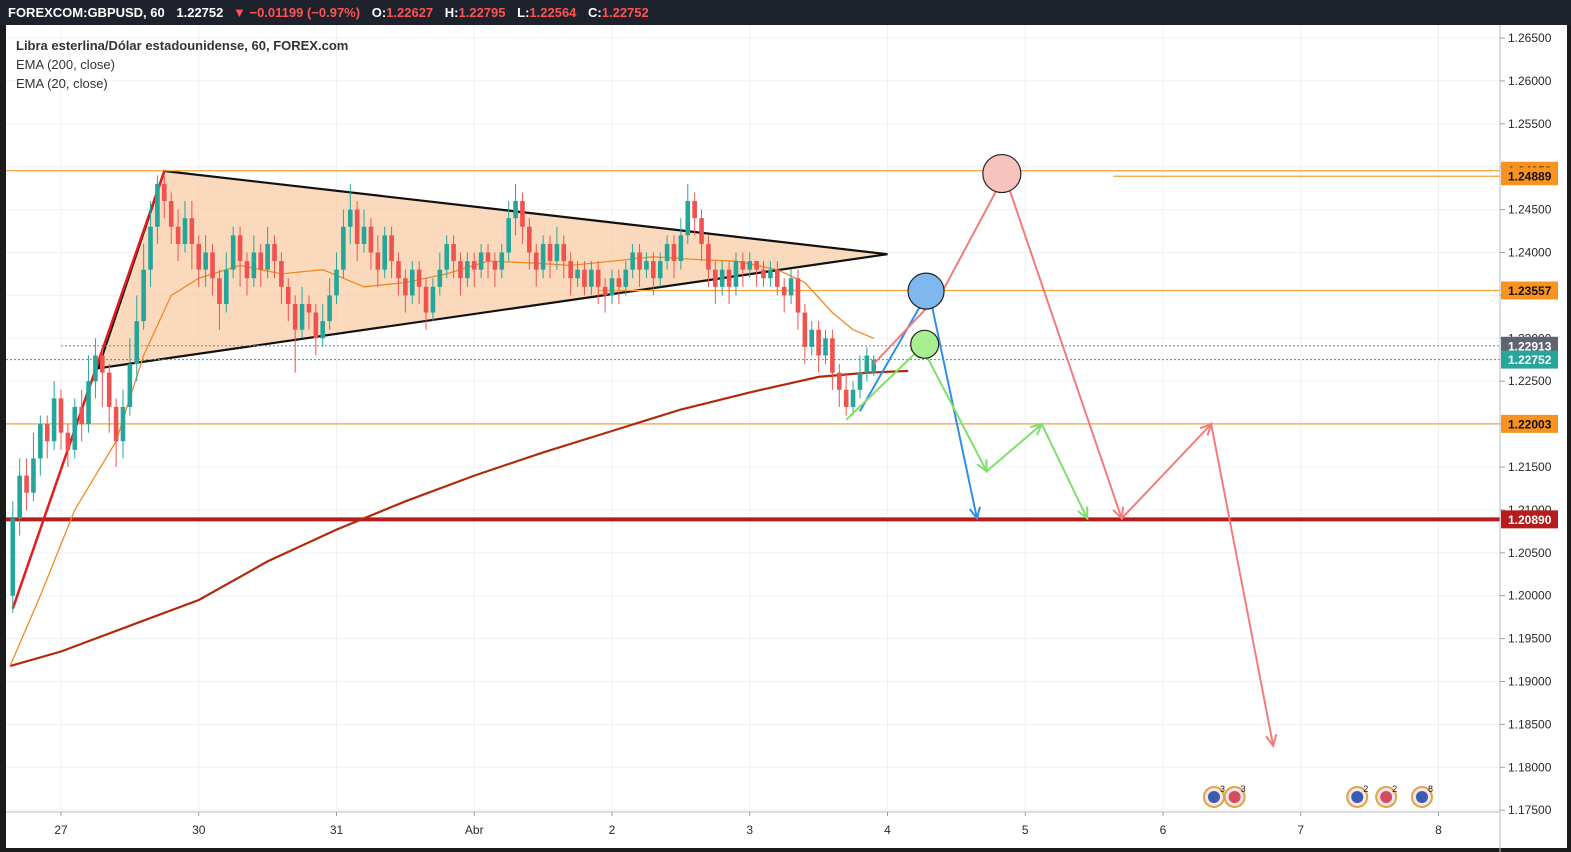  What do you see at coordinates (1530, 124) in the screenshot?
I see `price-tick-label: 1.25500` at bounding box center [1530, 124].